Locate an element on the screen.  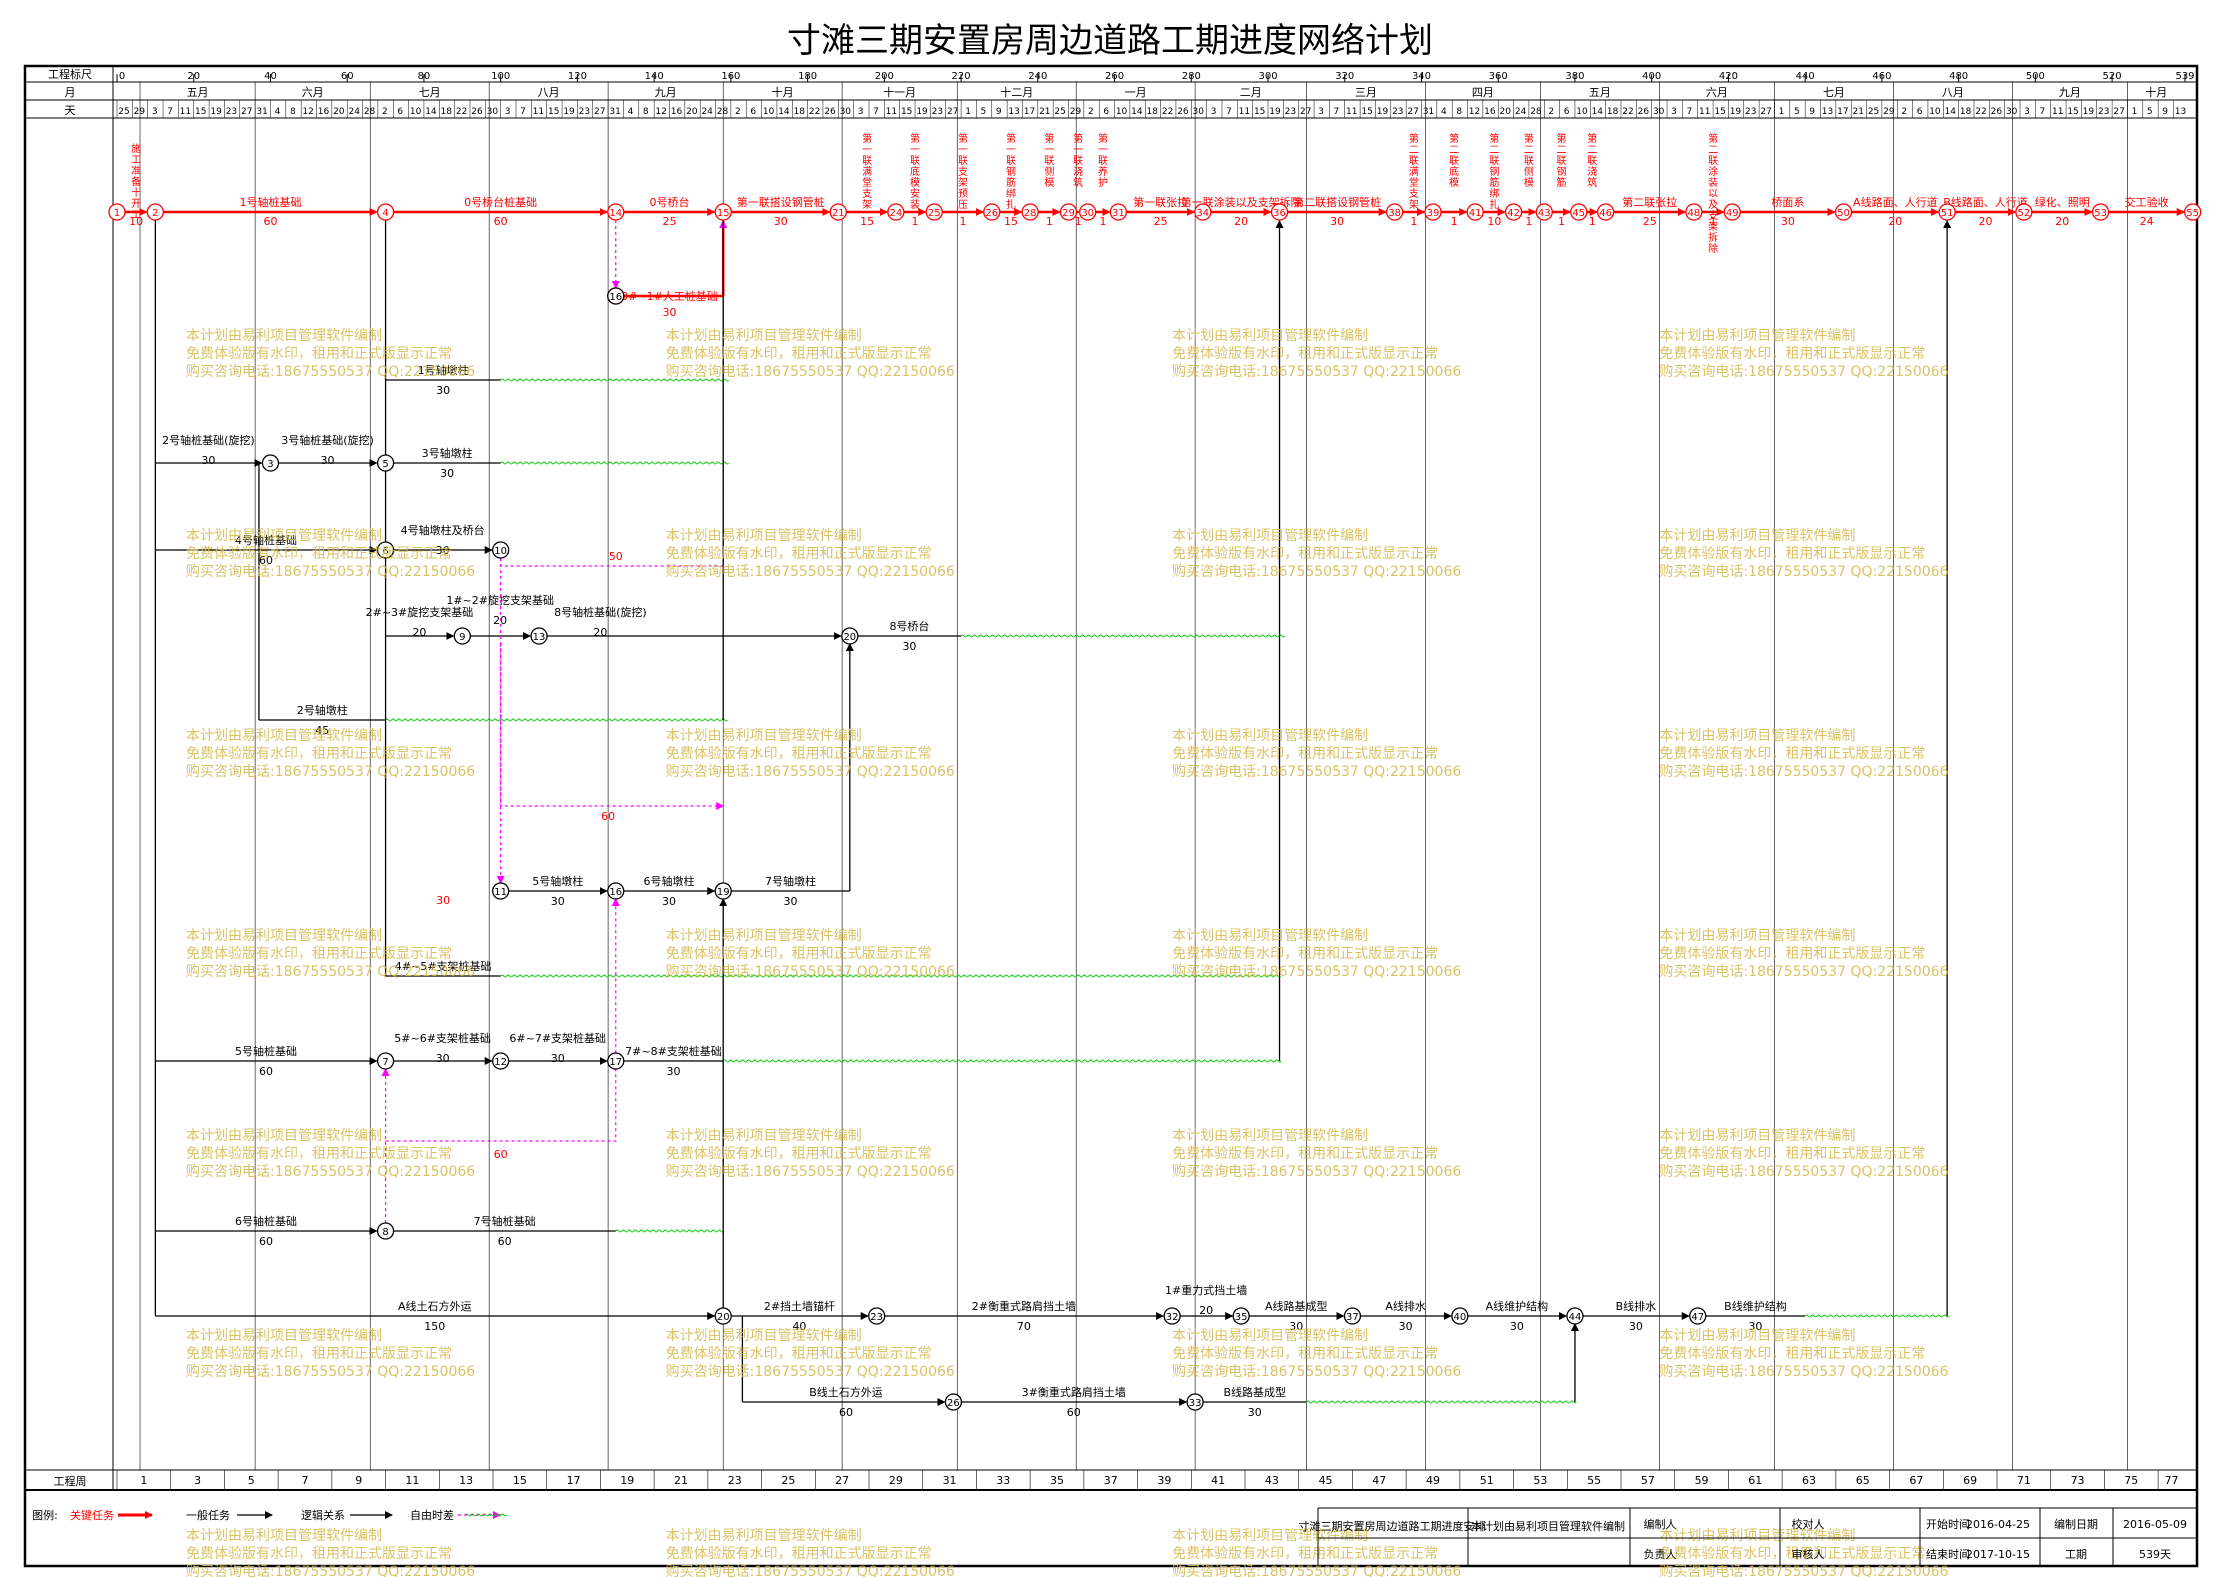
free-float is located at coordinates (615, 380).